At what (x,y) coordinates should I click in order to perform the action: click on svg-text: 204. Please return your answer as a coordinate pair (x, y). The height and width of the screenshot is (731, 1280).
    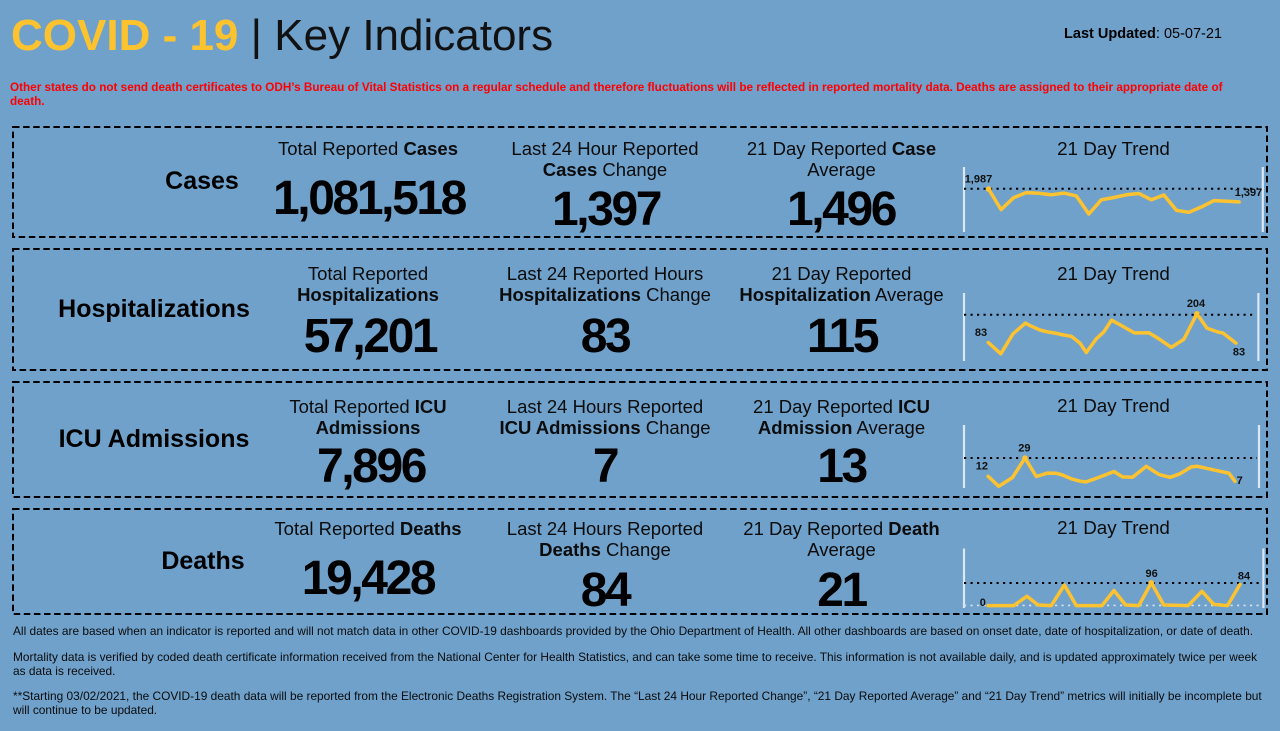
    Looking at the image, I should click on (1196, 304).